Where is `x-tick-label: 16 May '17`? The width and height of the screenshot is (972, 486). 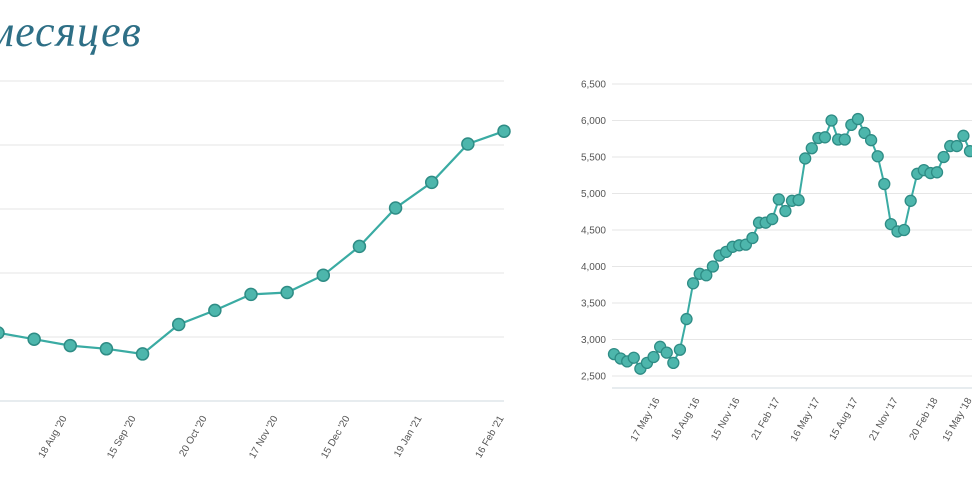 x-tick-label: 16 May '17 is located at coordinates (806, 420).